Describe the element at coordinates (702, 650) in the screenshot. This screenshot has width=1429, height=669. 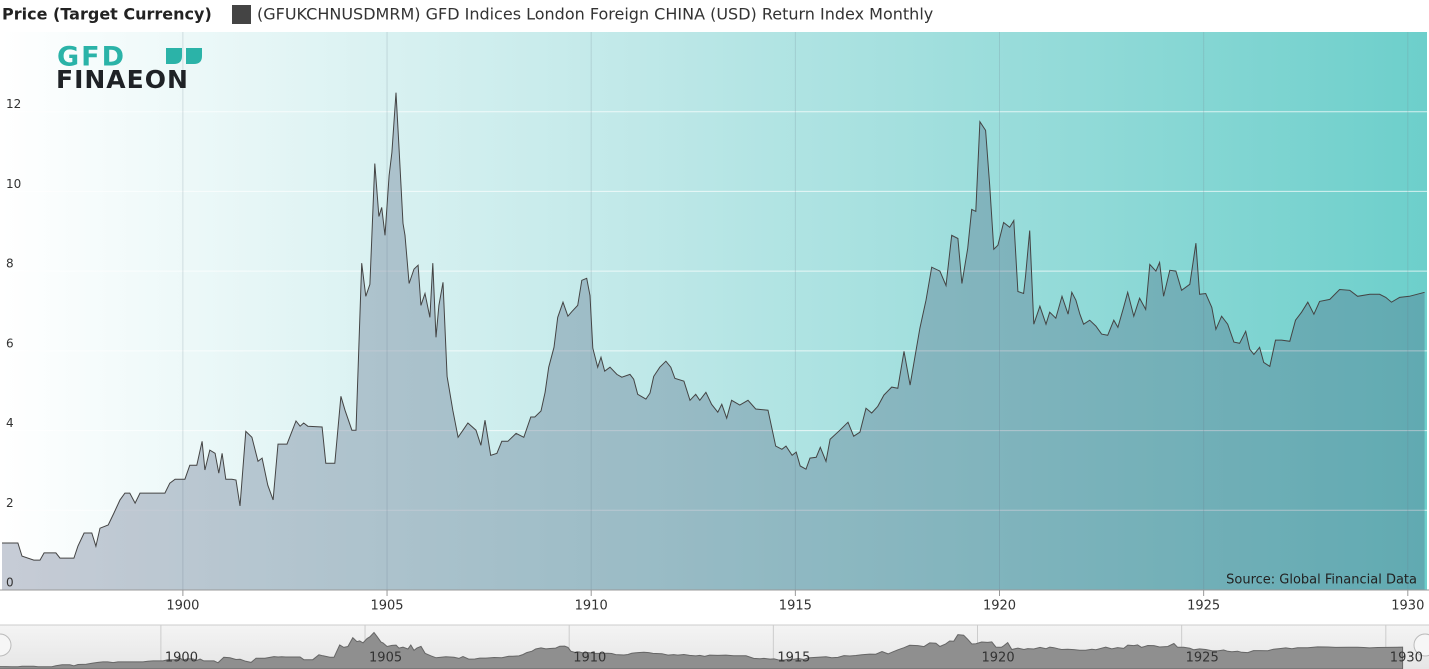
I see `navigator-area` at that location.